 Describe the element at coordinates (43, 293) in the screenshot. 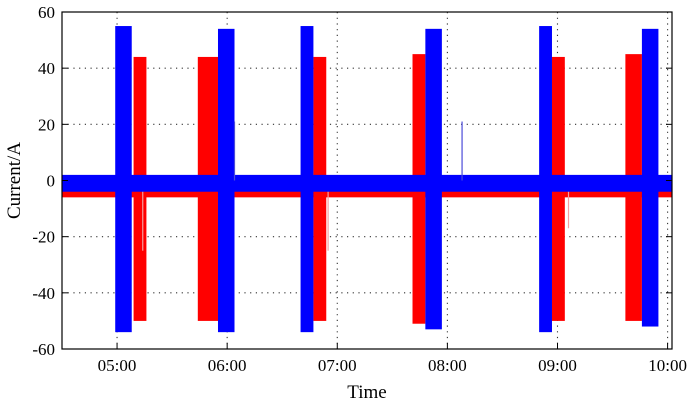

I see `y-tick-label: -40` at that location.